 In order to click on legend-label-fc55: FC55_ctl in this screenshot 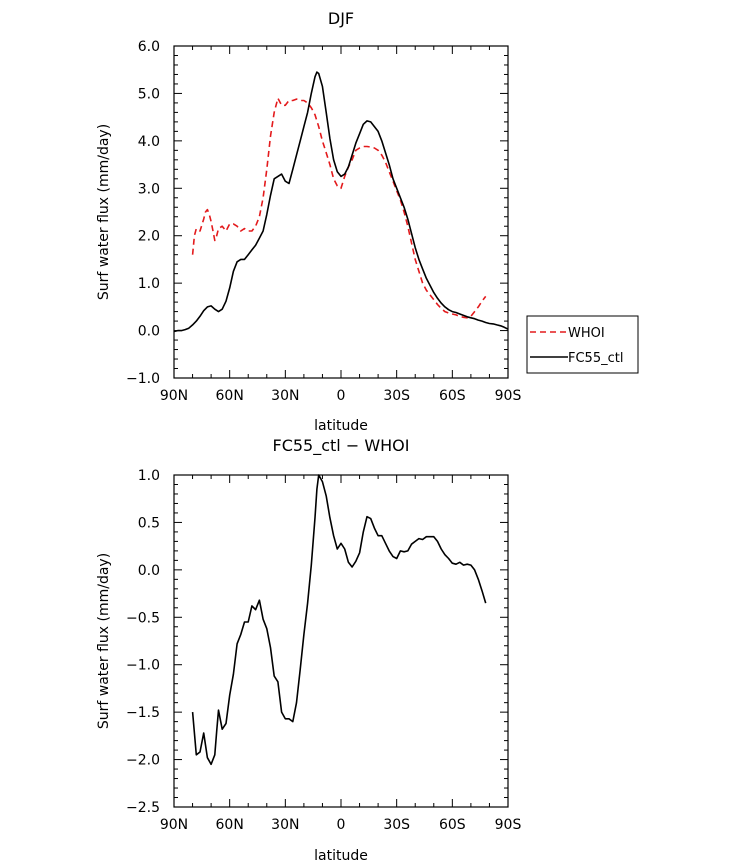, I will do `click(595, 358)`.